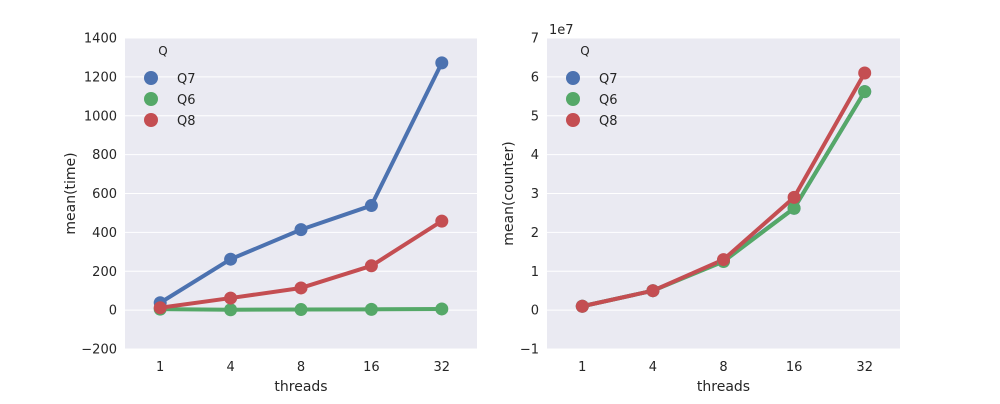 This screenshot has width=1000, height=404. I want to click on y-tick-label: 1200, so click(100, 77).